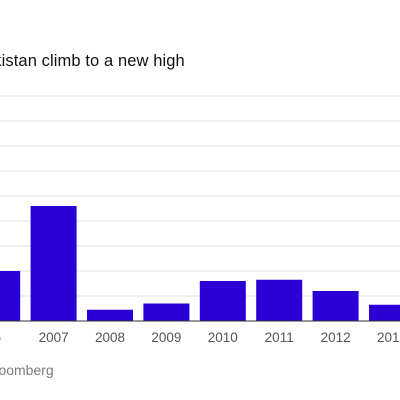  I want to click on bar-2012, so click(335, 306).